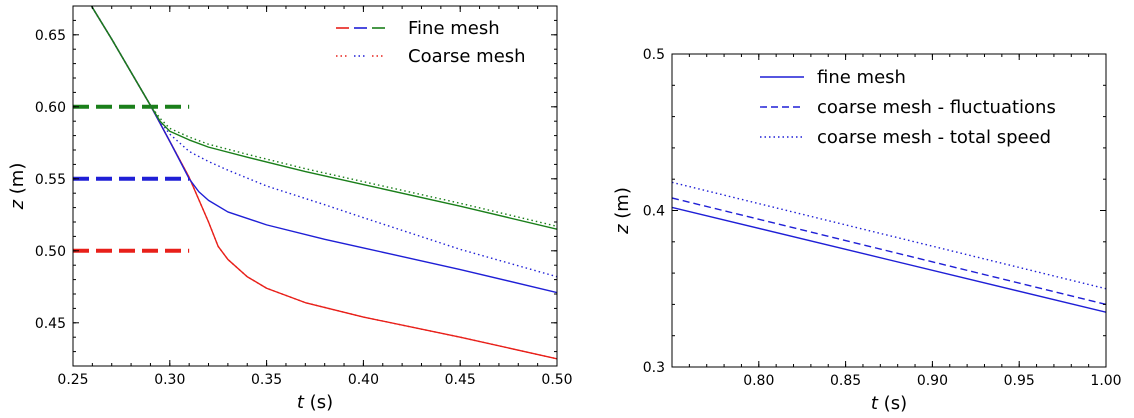  I want to click on x-tick-label: 1.00, so click(1105, 381).